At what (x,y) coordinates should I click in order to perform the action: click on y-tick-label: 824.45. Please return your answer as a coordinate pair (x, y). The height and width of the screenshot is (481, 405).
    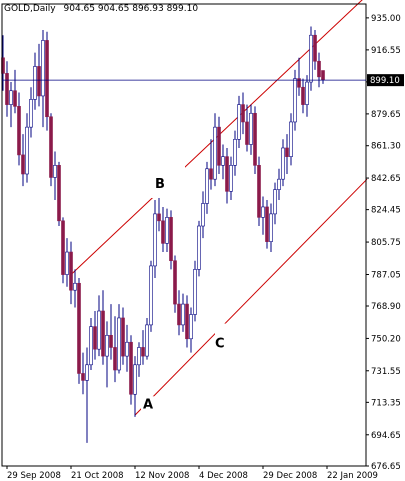
    Looking at the image, I should click on (386, 211).